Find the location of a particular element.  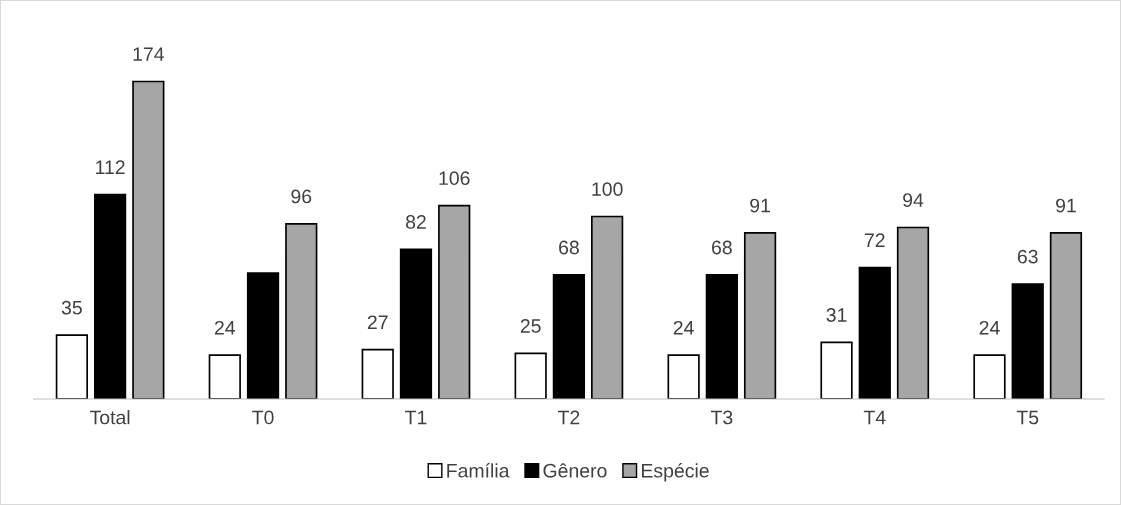

data-label: 31 is located at coordinates (836, 315).